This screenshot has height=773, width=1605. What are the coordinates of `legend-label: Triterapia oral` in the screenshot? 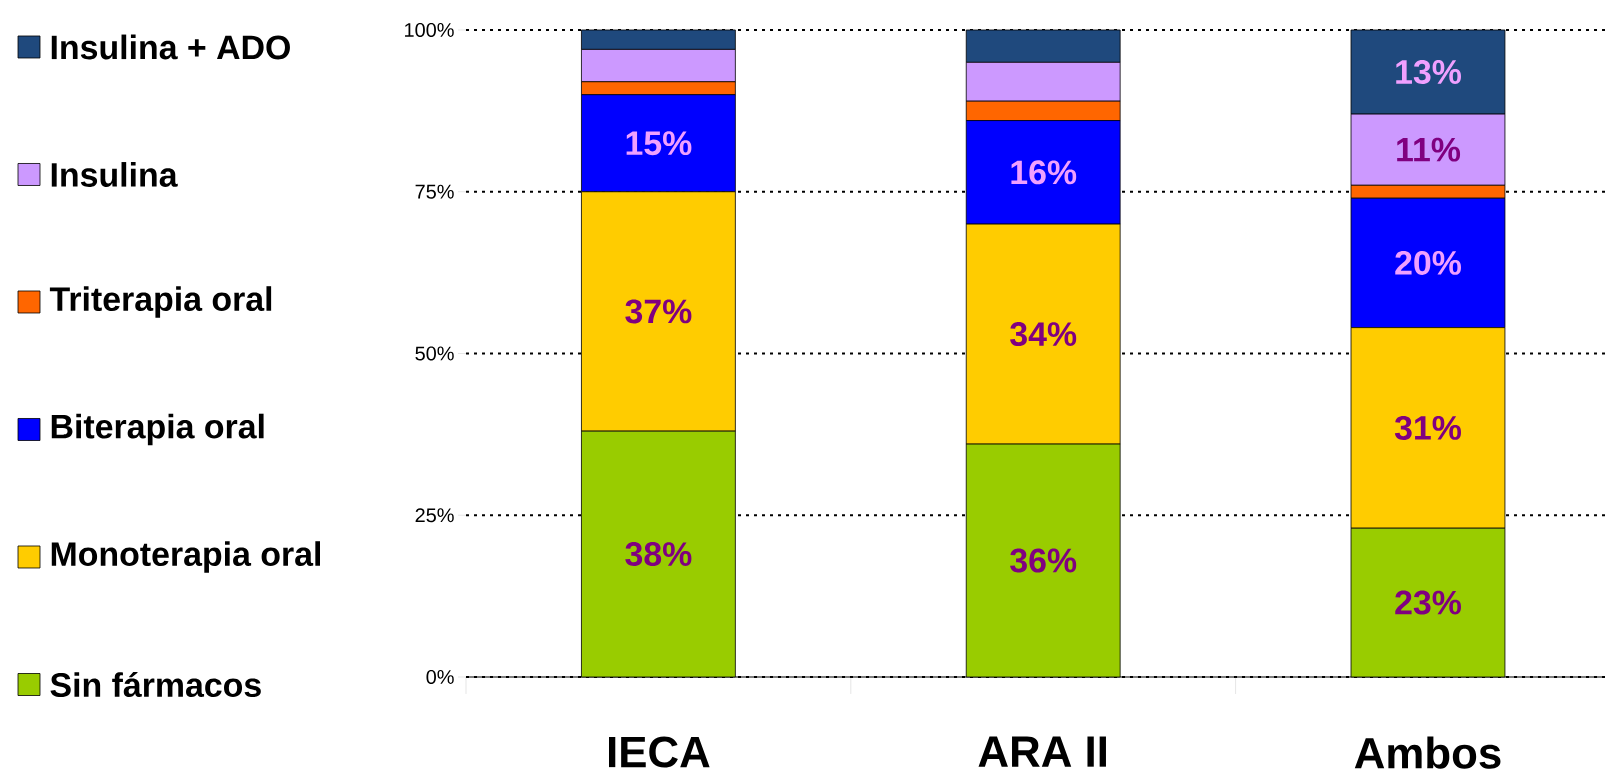 It's located at (160, 302).